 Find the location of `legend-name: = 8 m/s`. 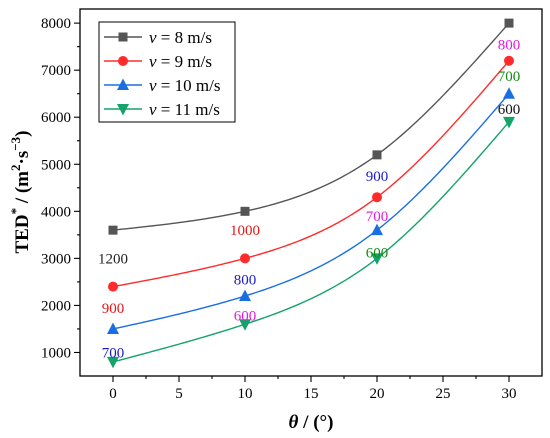

legend-name: = 8 m/s is located at coordinates (184, 37).